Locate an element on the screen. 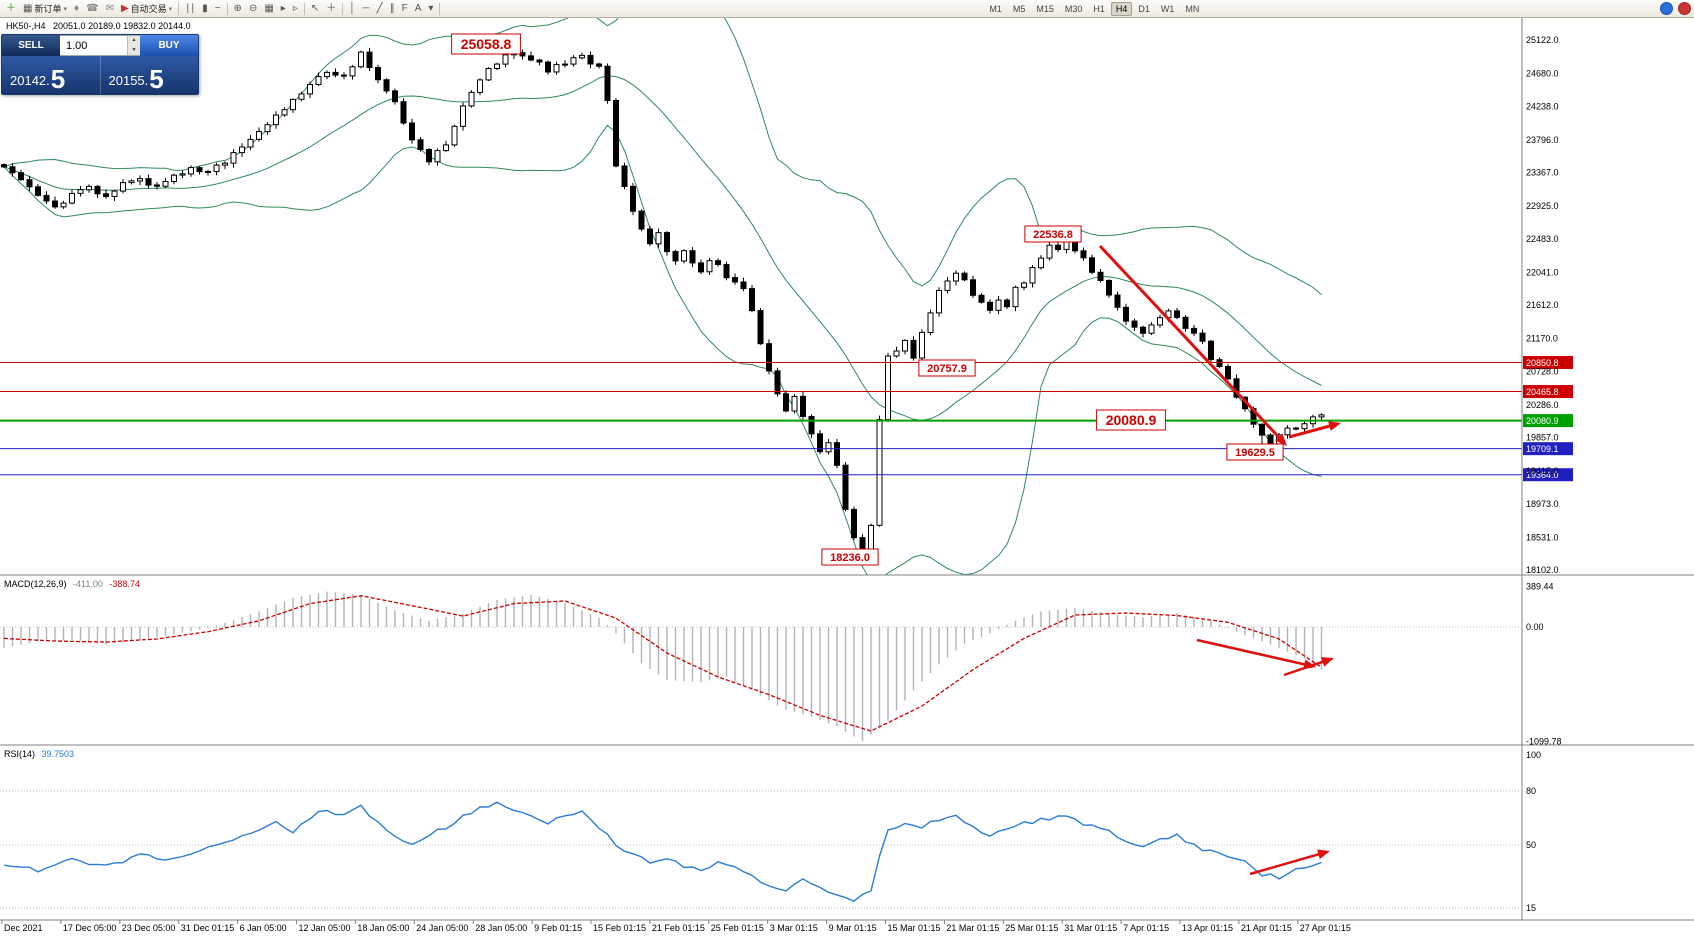  sound-icon: ♦ is located at coordinates (76, 8).